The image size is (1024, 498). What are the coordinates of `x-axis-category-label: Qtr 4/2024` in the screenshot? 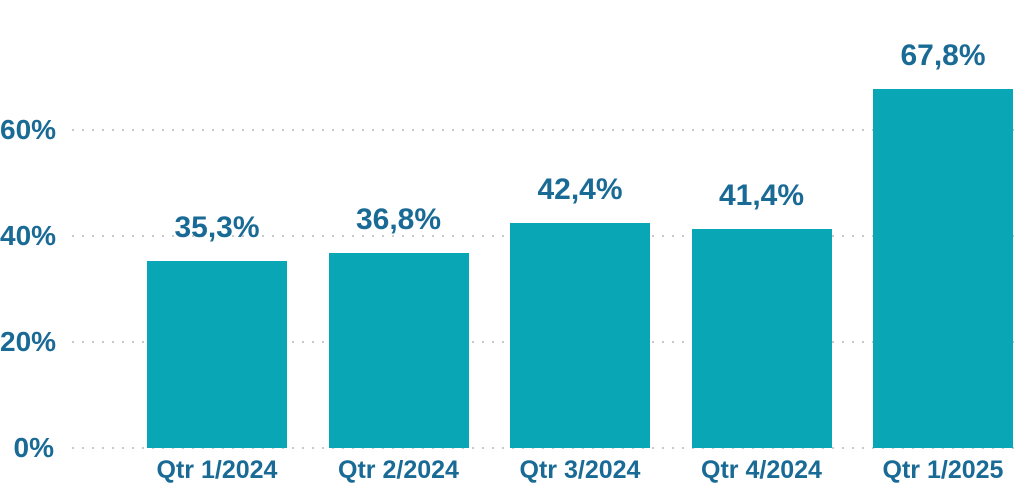 It's located at (761, 470).